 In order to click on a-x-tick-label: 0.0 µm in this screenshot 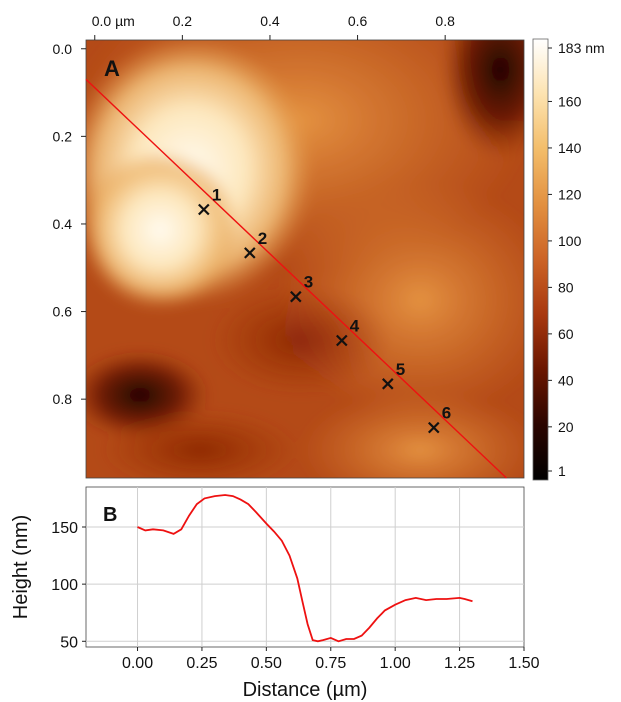, I will do `click(113, 21)`.